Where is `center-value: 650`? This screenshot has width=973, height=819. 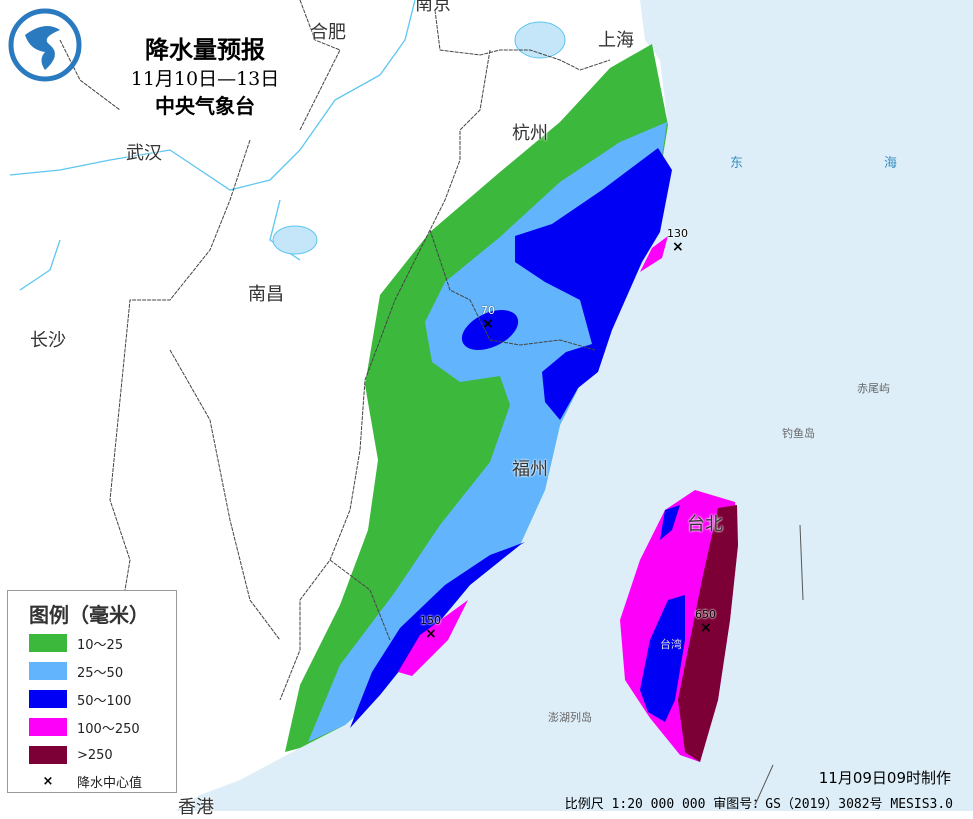
center-value: 650 is located at coordinates (705, 614).